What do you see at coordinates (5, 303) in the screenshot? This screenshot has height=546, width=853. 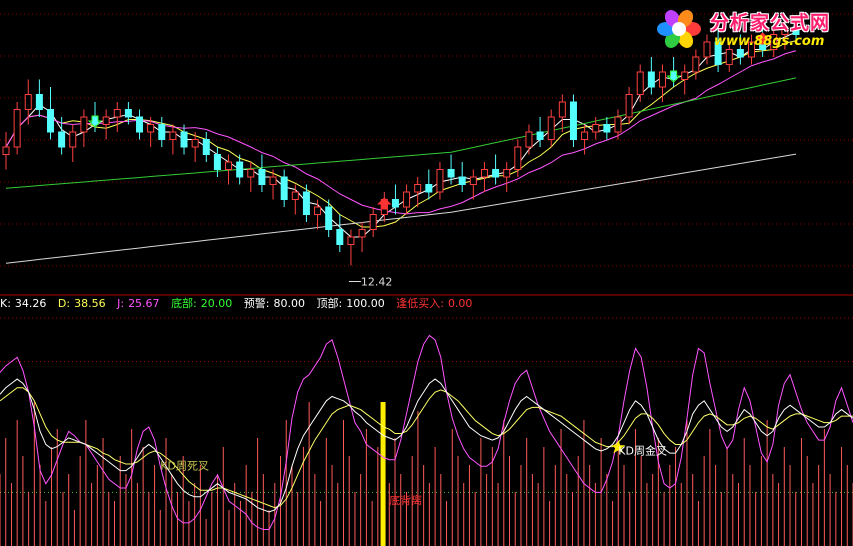 I see `legend-k-label: K:` at bounding box center [5, 303].